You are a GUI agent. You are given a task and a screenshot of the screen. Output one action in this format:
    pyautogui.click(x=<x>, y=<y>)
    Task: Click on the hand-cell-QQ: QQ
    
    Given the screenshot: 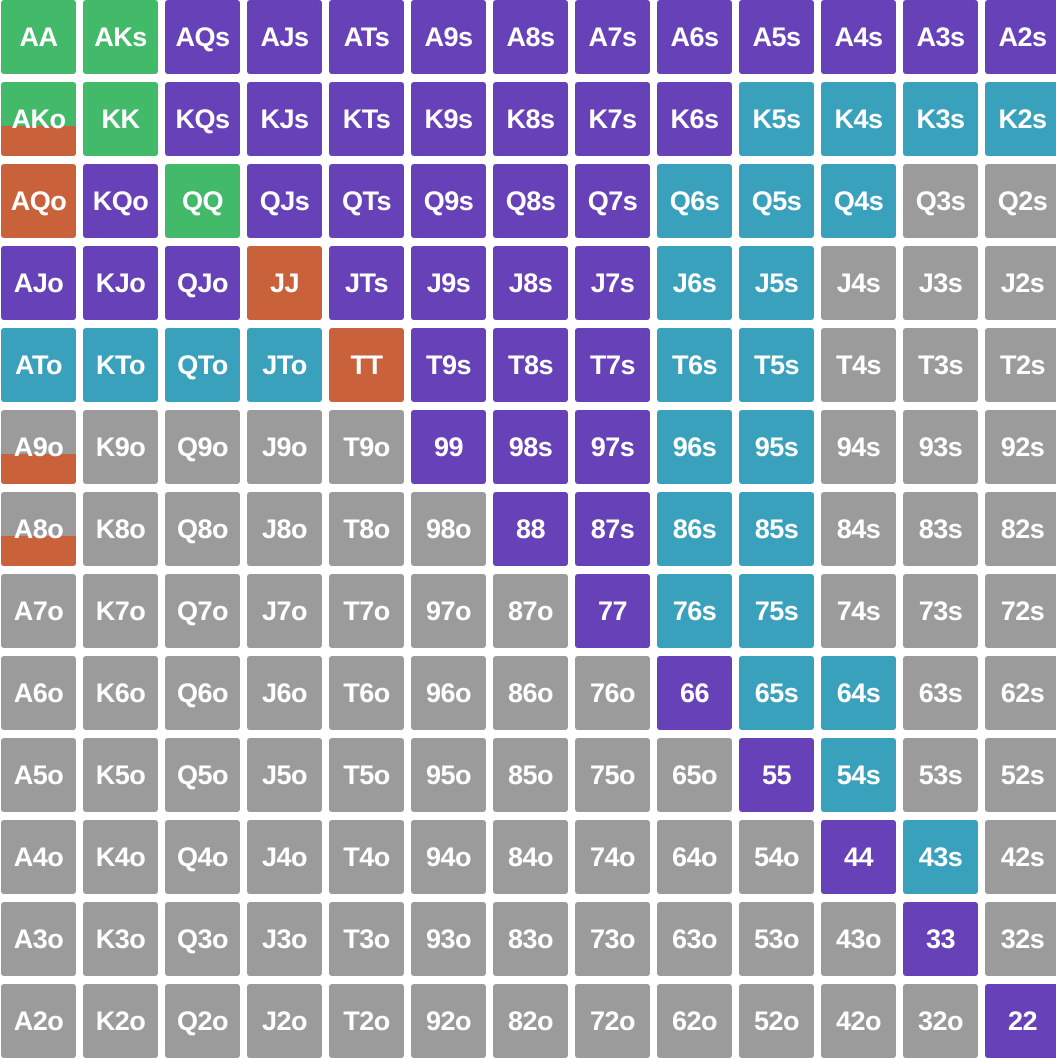 What is the action you would take?
    pyautogui.click(x=202, y=201)
    